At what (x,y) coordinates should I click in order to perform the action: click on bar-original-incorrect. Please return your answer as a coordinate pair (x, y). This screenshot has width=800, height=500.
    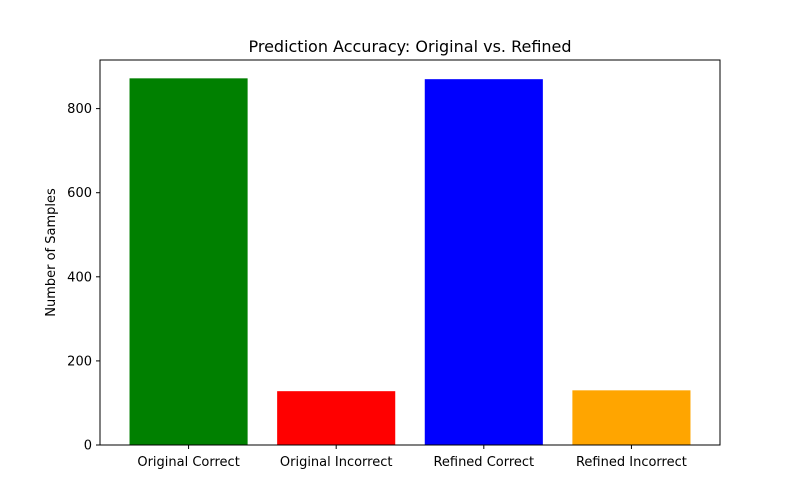
    Looking at the image, I should click on (336, 418).